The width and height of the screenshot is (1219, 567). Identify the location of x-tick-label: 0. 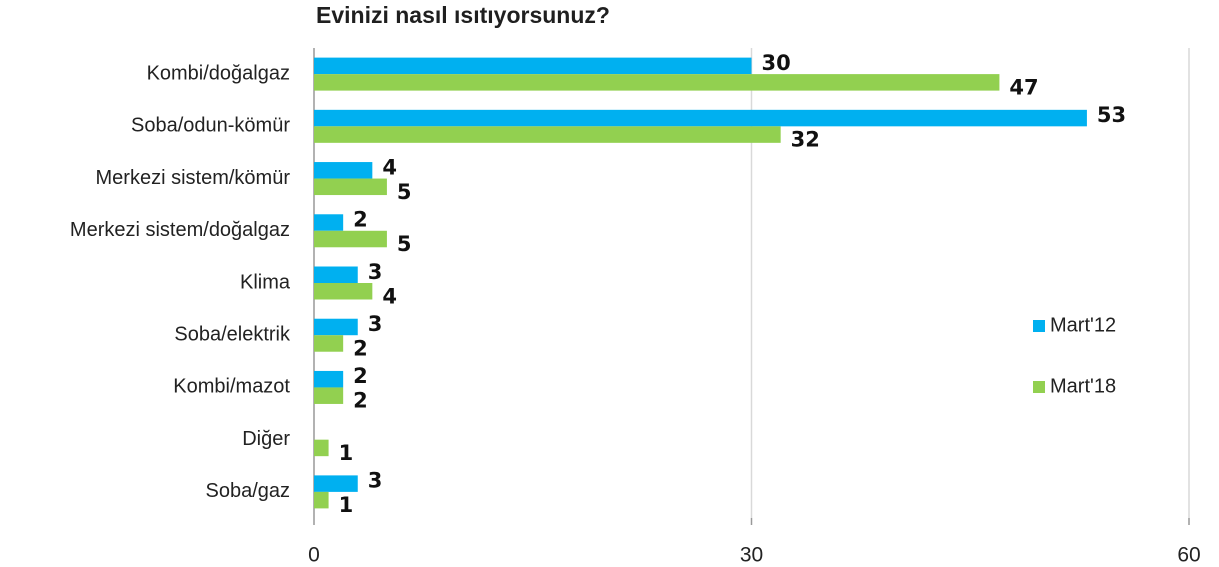
(314, 555).